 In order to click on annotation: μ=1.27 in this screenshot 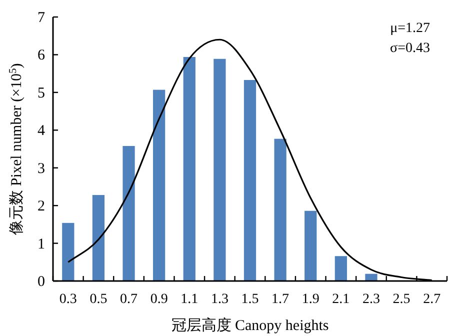, I will do `click(410, 28)`.